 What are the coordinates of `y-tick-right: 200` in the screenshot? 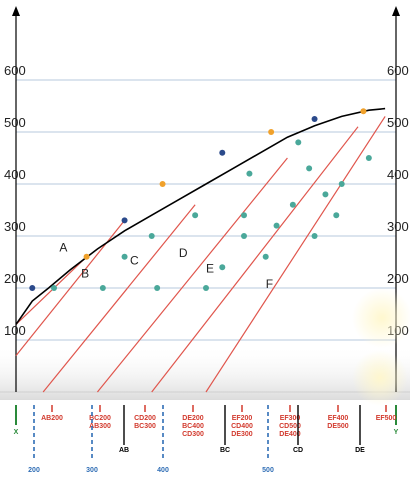 It's located at (398, 278).